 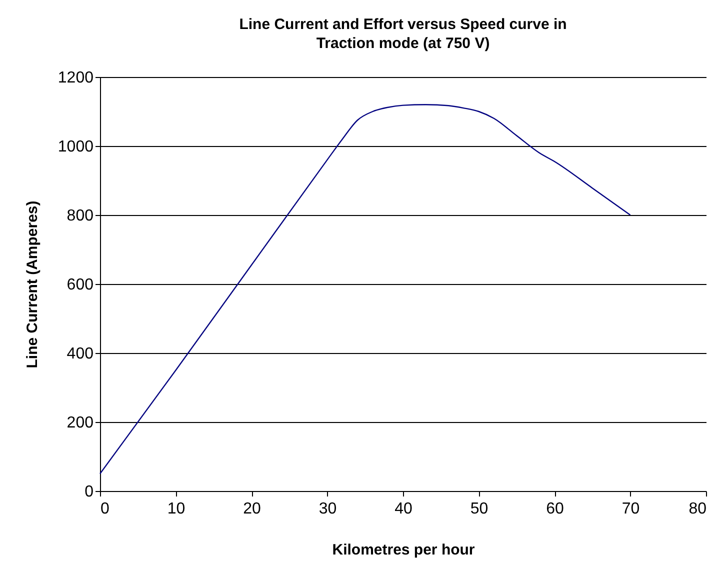 I want to click on y-tick-label: 1000, so click(x=76, y=147).